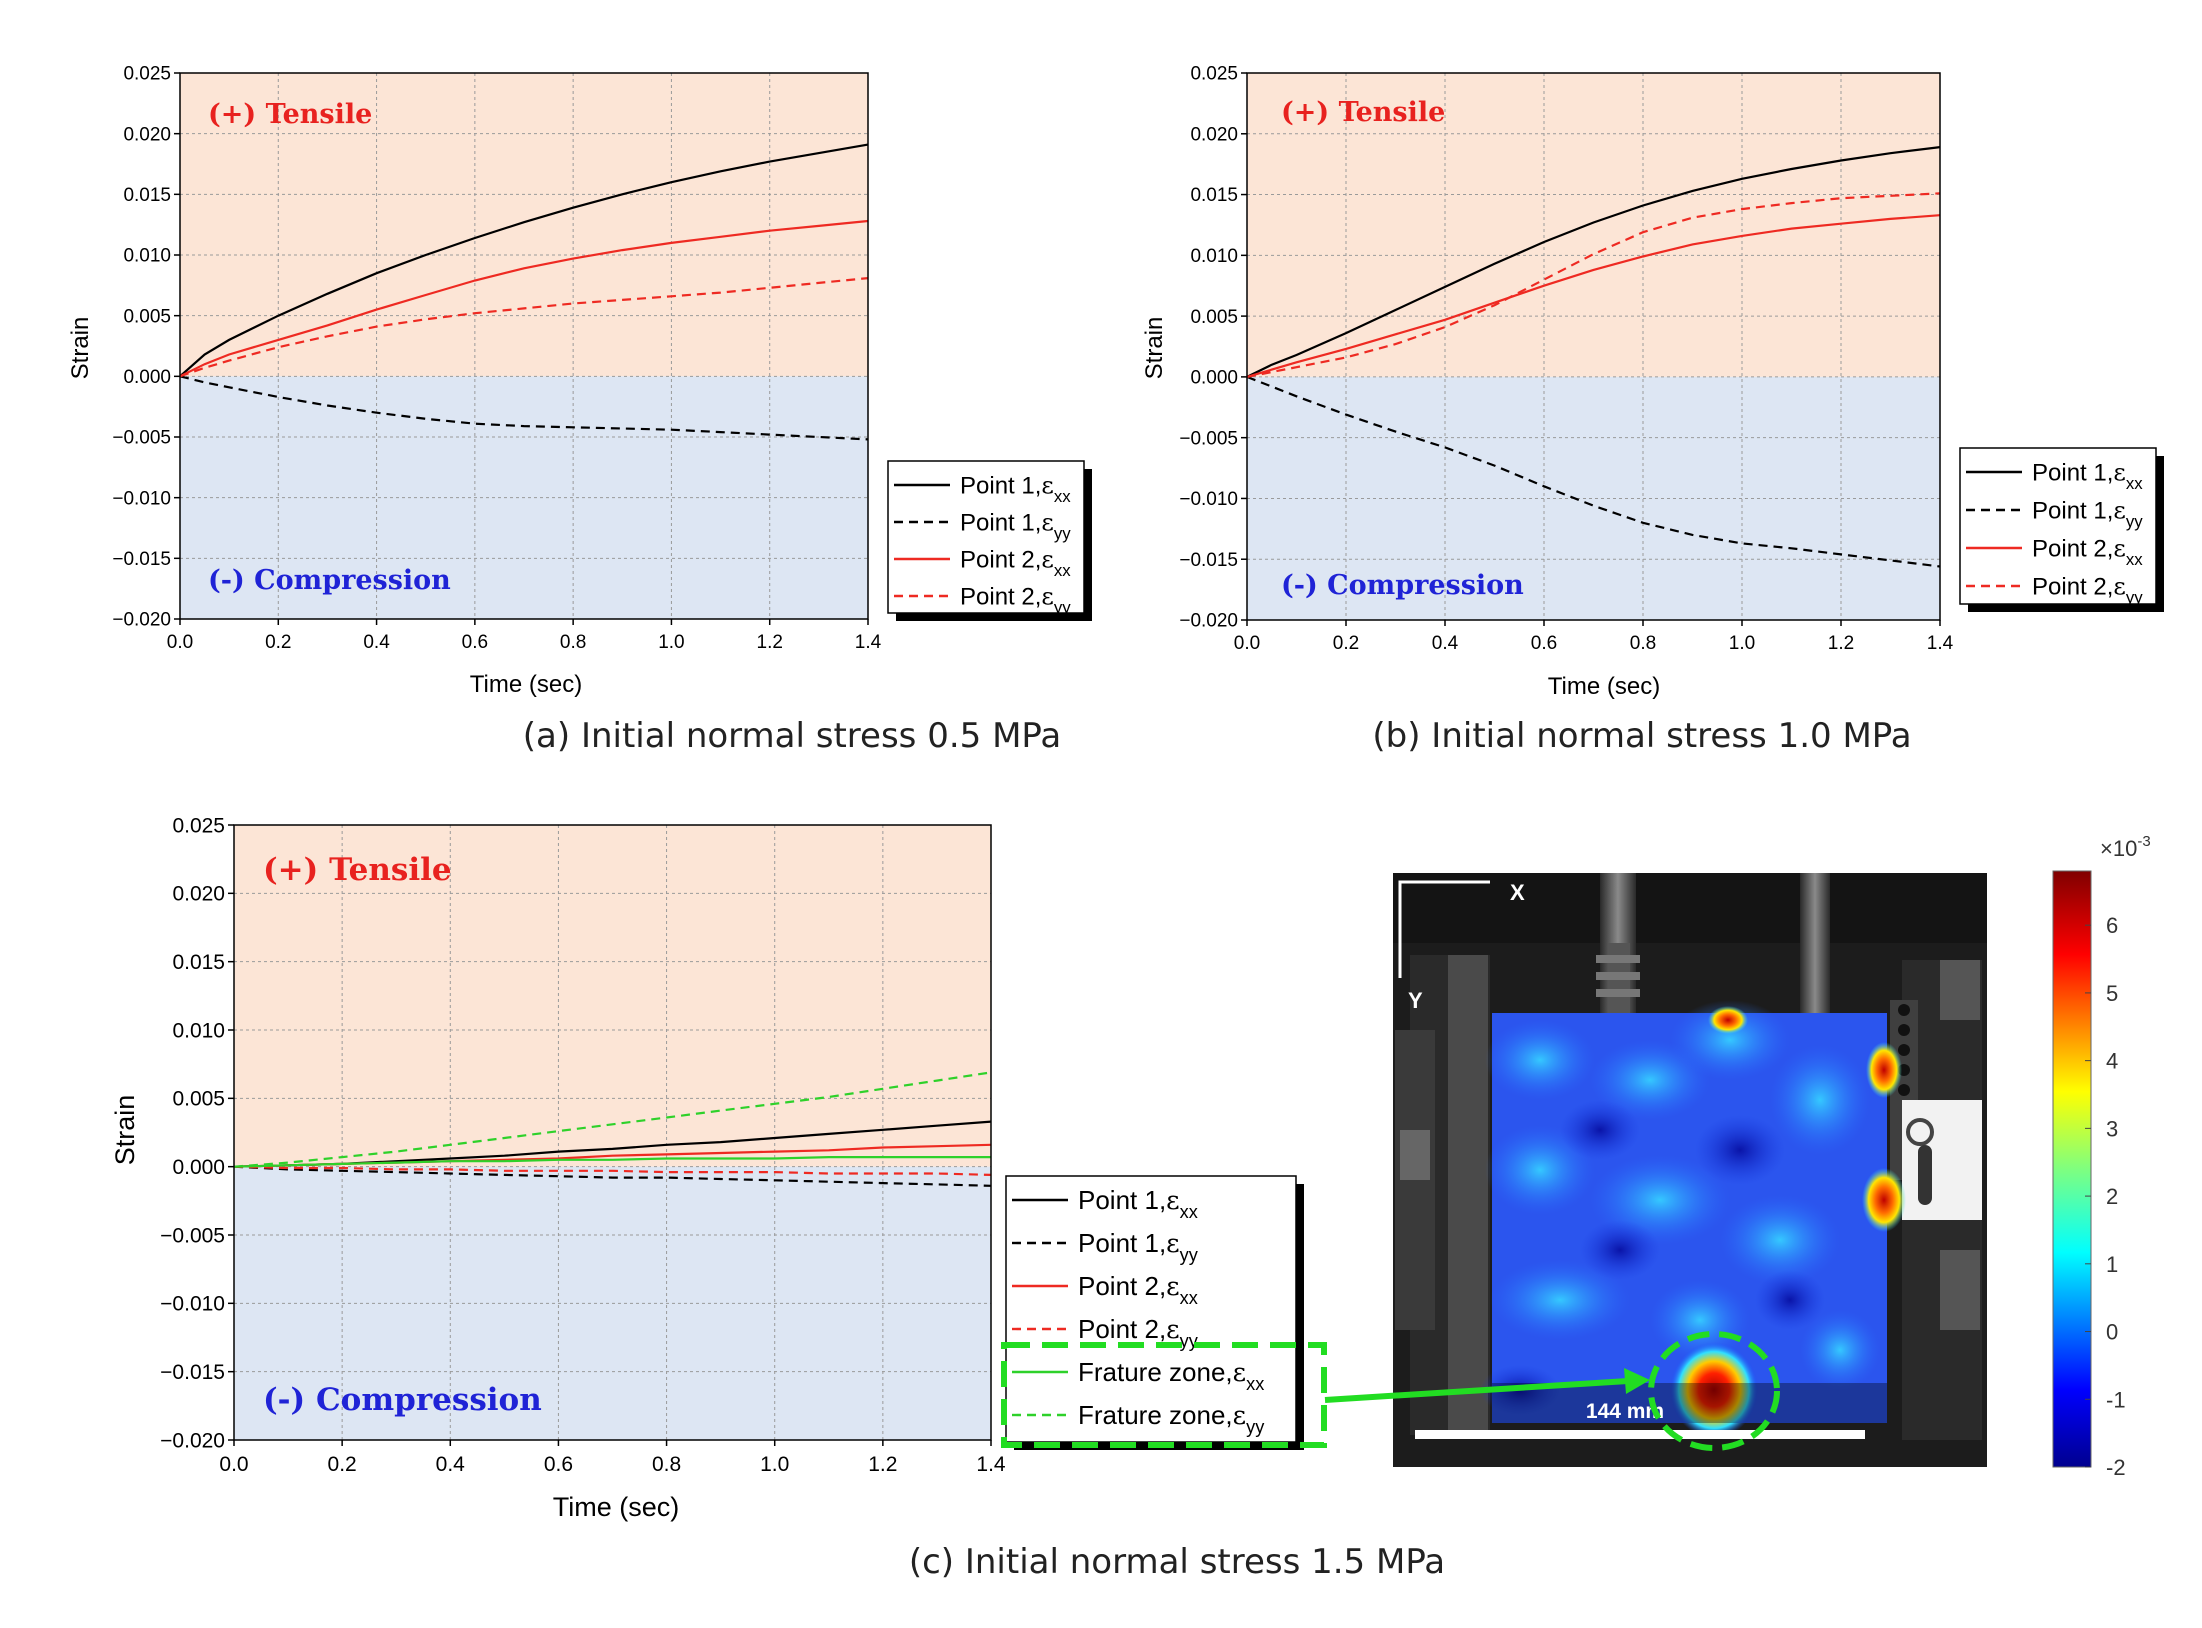 The image size is (2202, 1628). Describe the element at coordinates (2112, 993) in the screenshot. I see `colorbar-tick-label: 5` at that location.